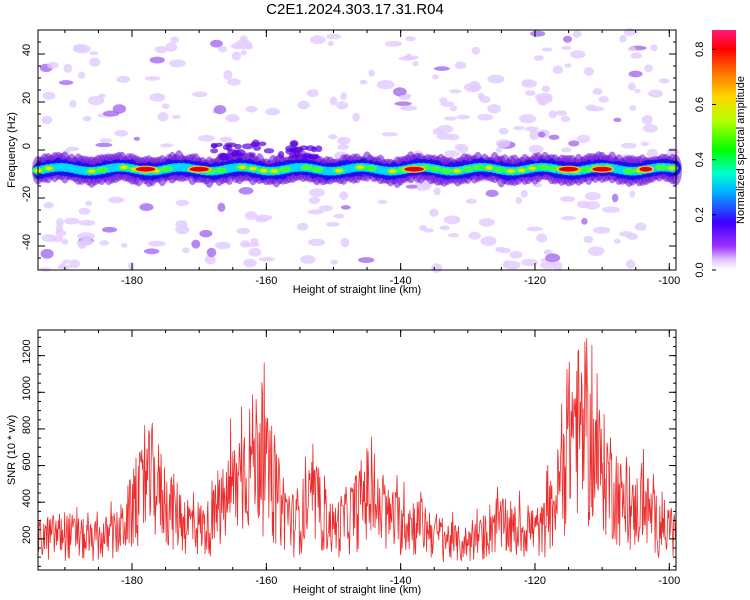 This screenshot has width=750, height=600. Describe the element at coordinates (700, 269) in the screenshot. I see `colorbar-tick-label: 0.0` at that location.